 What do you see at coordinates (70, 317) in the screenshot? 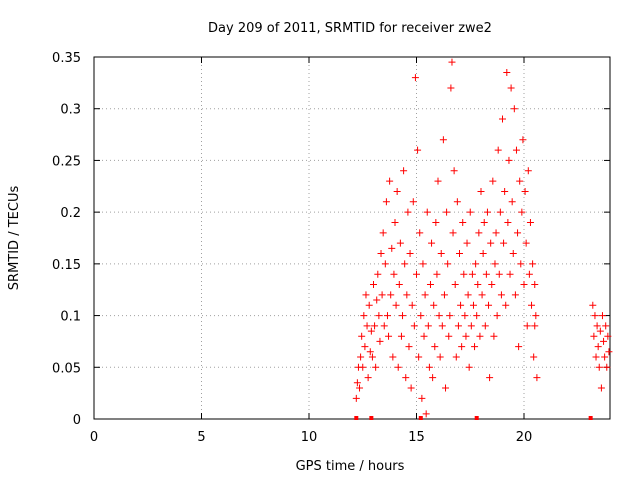
I see `y-tick-label: 0.1` at bounding box center [70, 317].